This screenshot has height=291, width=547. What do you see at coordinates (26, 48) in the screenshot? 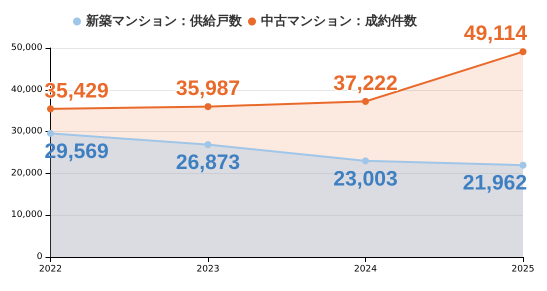
I see `y-tick-label: 50,000` at bounding box center [26, 48].